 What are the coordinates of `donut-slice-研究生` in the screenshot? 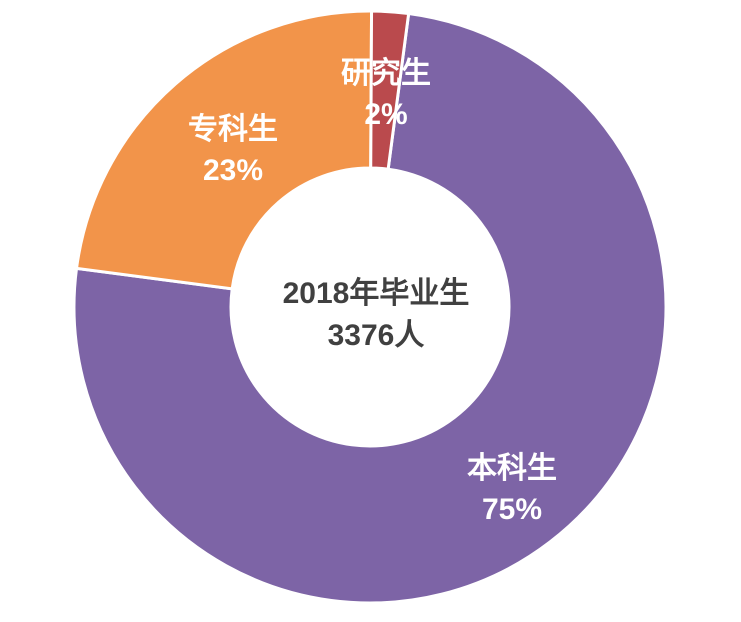 It's located at (390, 90).